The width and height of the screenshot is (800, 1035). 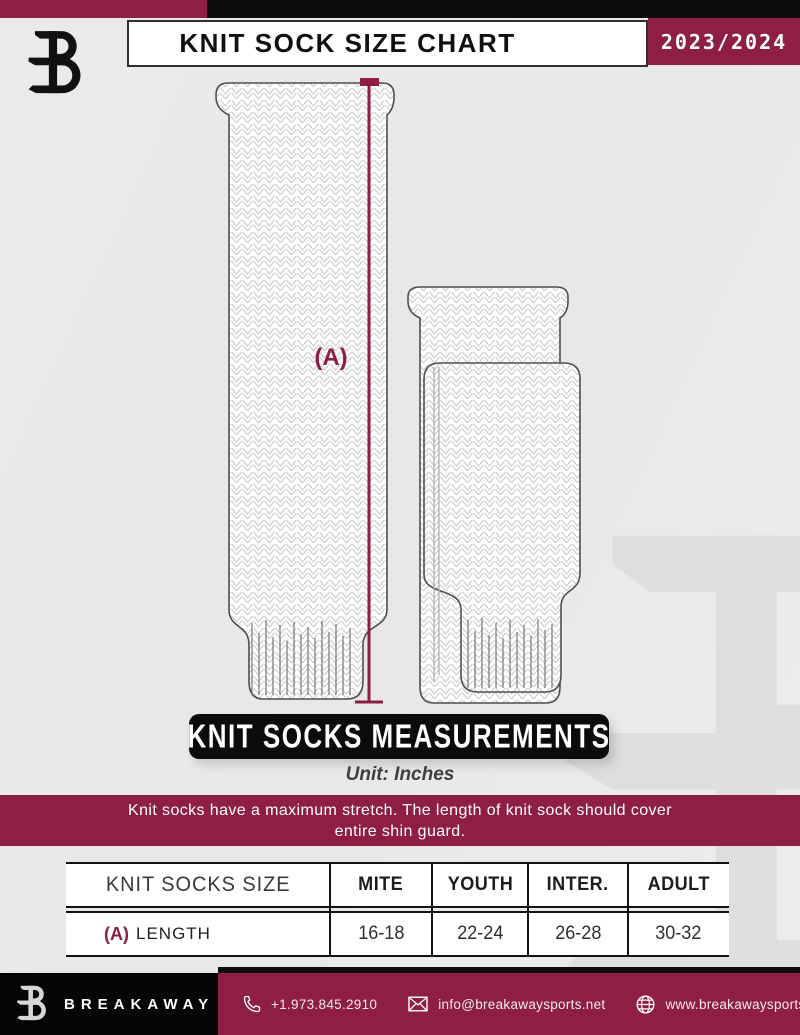 What do you see at coordinates (480, 884) in the screenshot?
I see `col-header-youth: YOUTH` at bounding box center [480, 884].